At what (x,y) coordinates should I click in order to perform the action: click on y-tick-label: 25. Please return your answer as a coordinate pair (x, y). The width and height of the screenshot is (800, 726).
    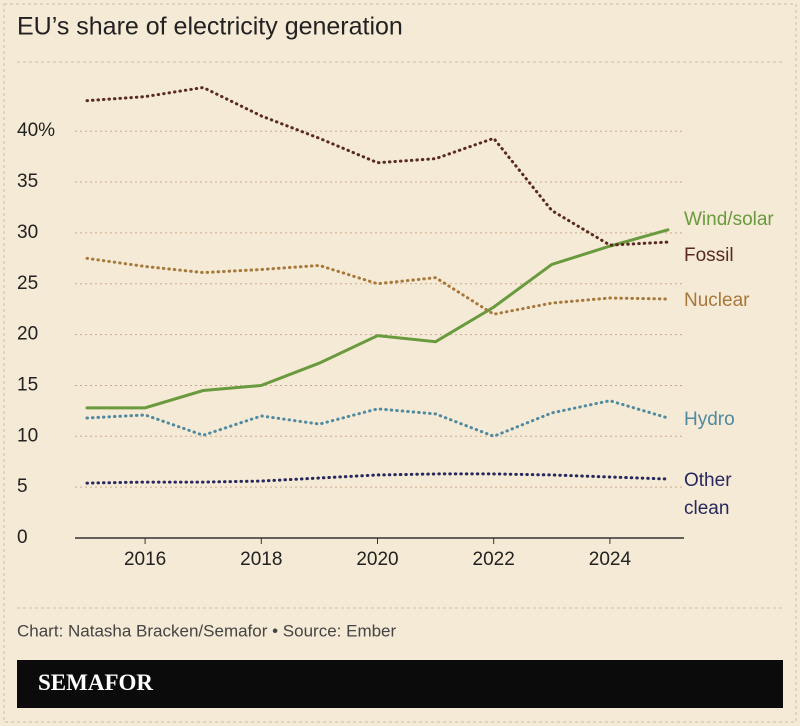
    Looking at the image, I should click on (27, 283).